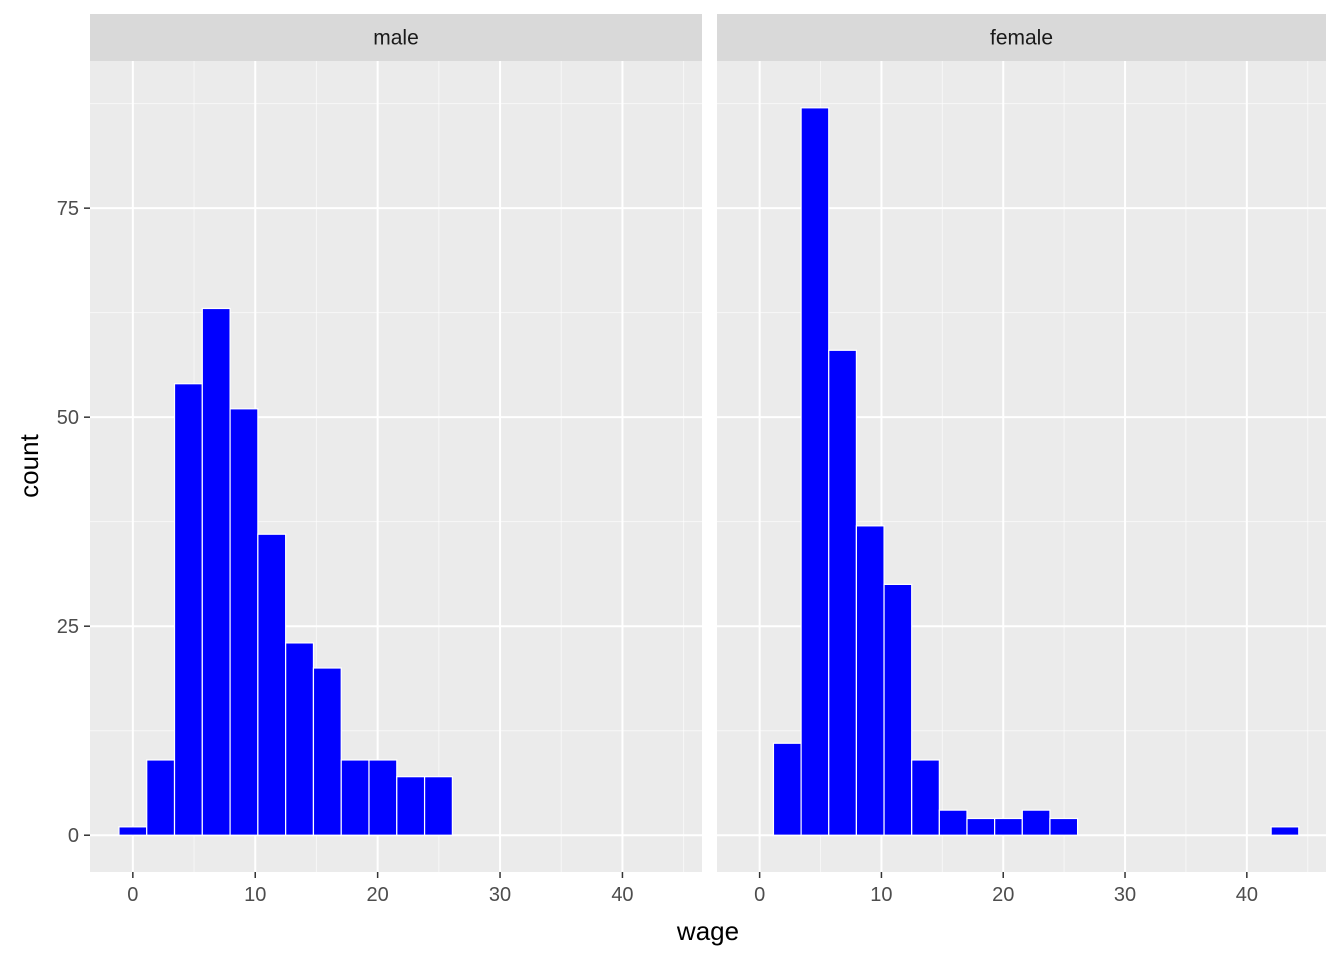 The height and width of the screenshot is (965, 1344). Describe the element at coordinates (68, 627) in the screenshot. I see `y-tick-label: 25` at that location.